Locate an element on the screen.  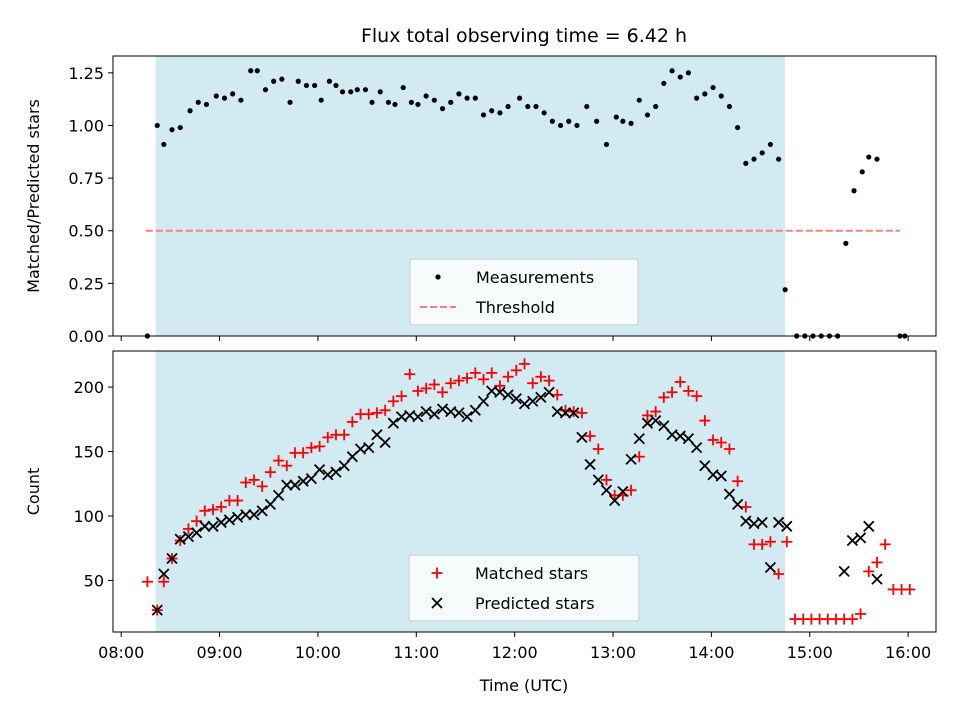
point-s1-40-b is located at coordinates (483, 401).